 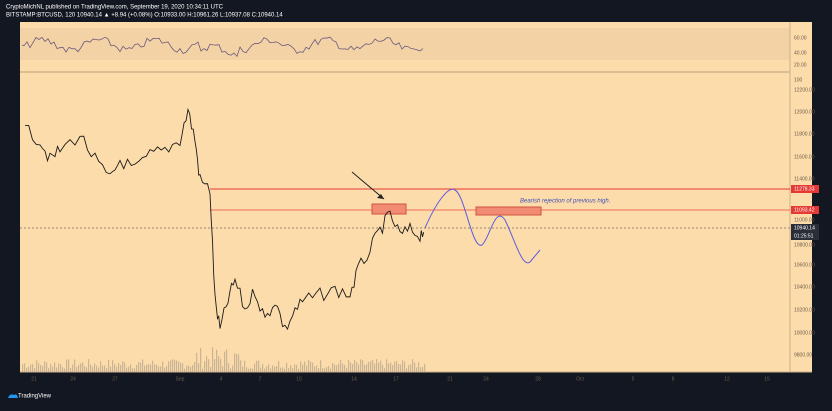 What do you see at coordinates (804, 236) in the screenshot?
I see `price-tag-label: 01:25:51` at bounding box center [804, 236].